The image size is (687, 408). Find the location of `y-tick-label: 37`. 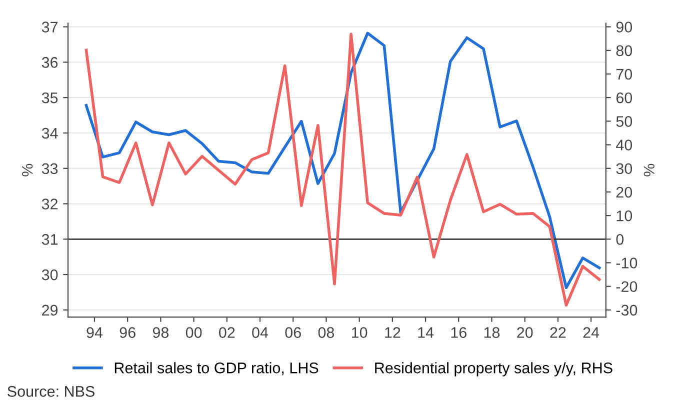

y-tick-label: 37 is located at coordinates (50, 27).